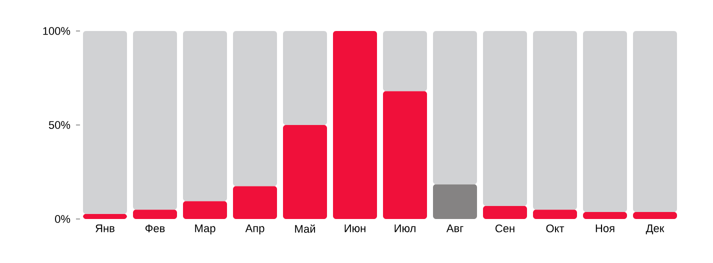 The width and height of the screenshot is (713, 263). Describe the element at coordinates (605, 228) in the screenshot. I see `x-tick-label: Ноя` at that location.